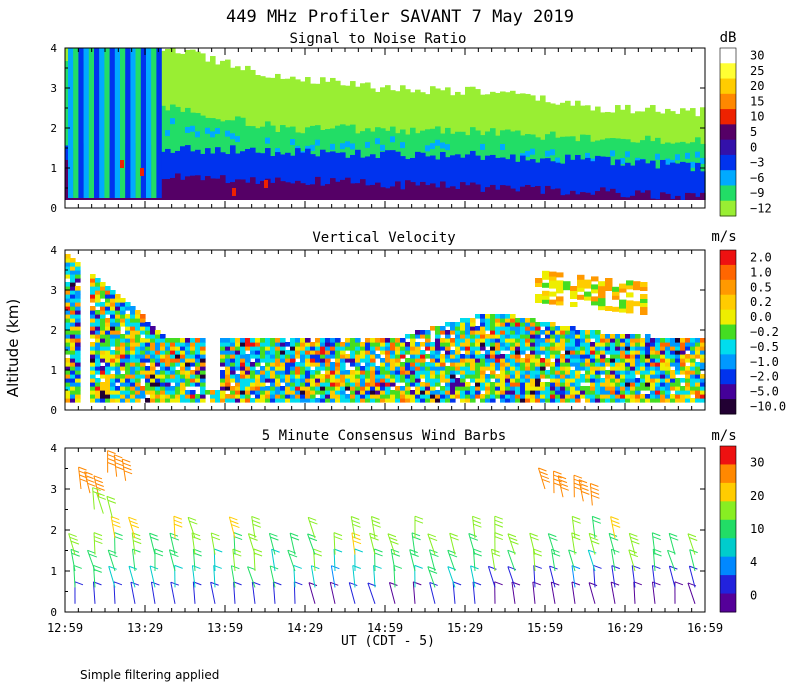  I want to click on vvel-colorbar-label: −2.0, so click(764, 377).